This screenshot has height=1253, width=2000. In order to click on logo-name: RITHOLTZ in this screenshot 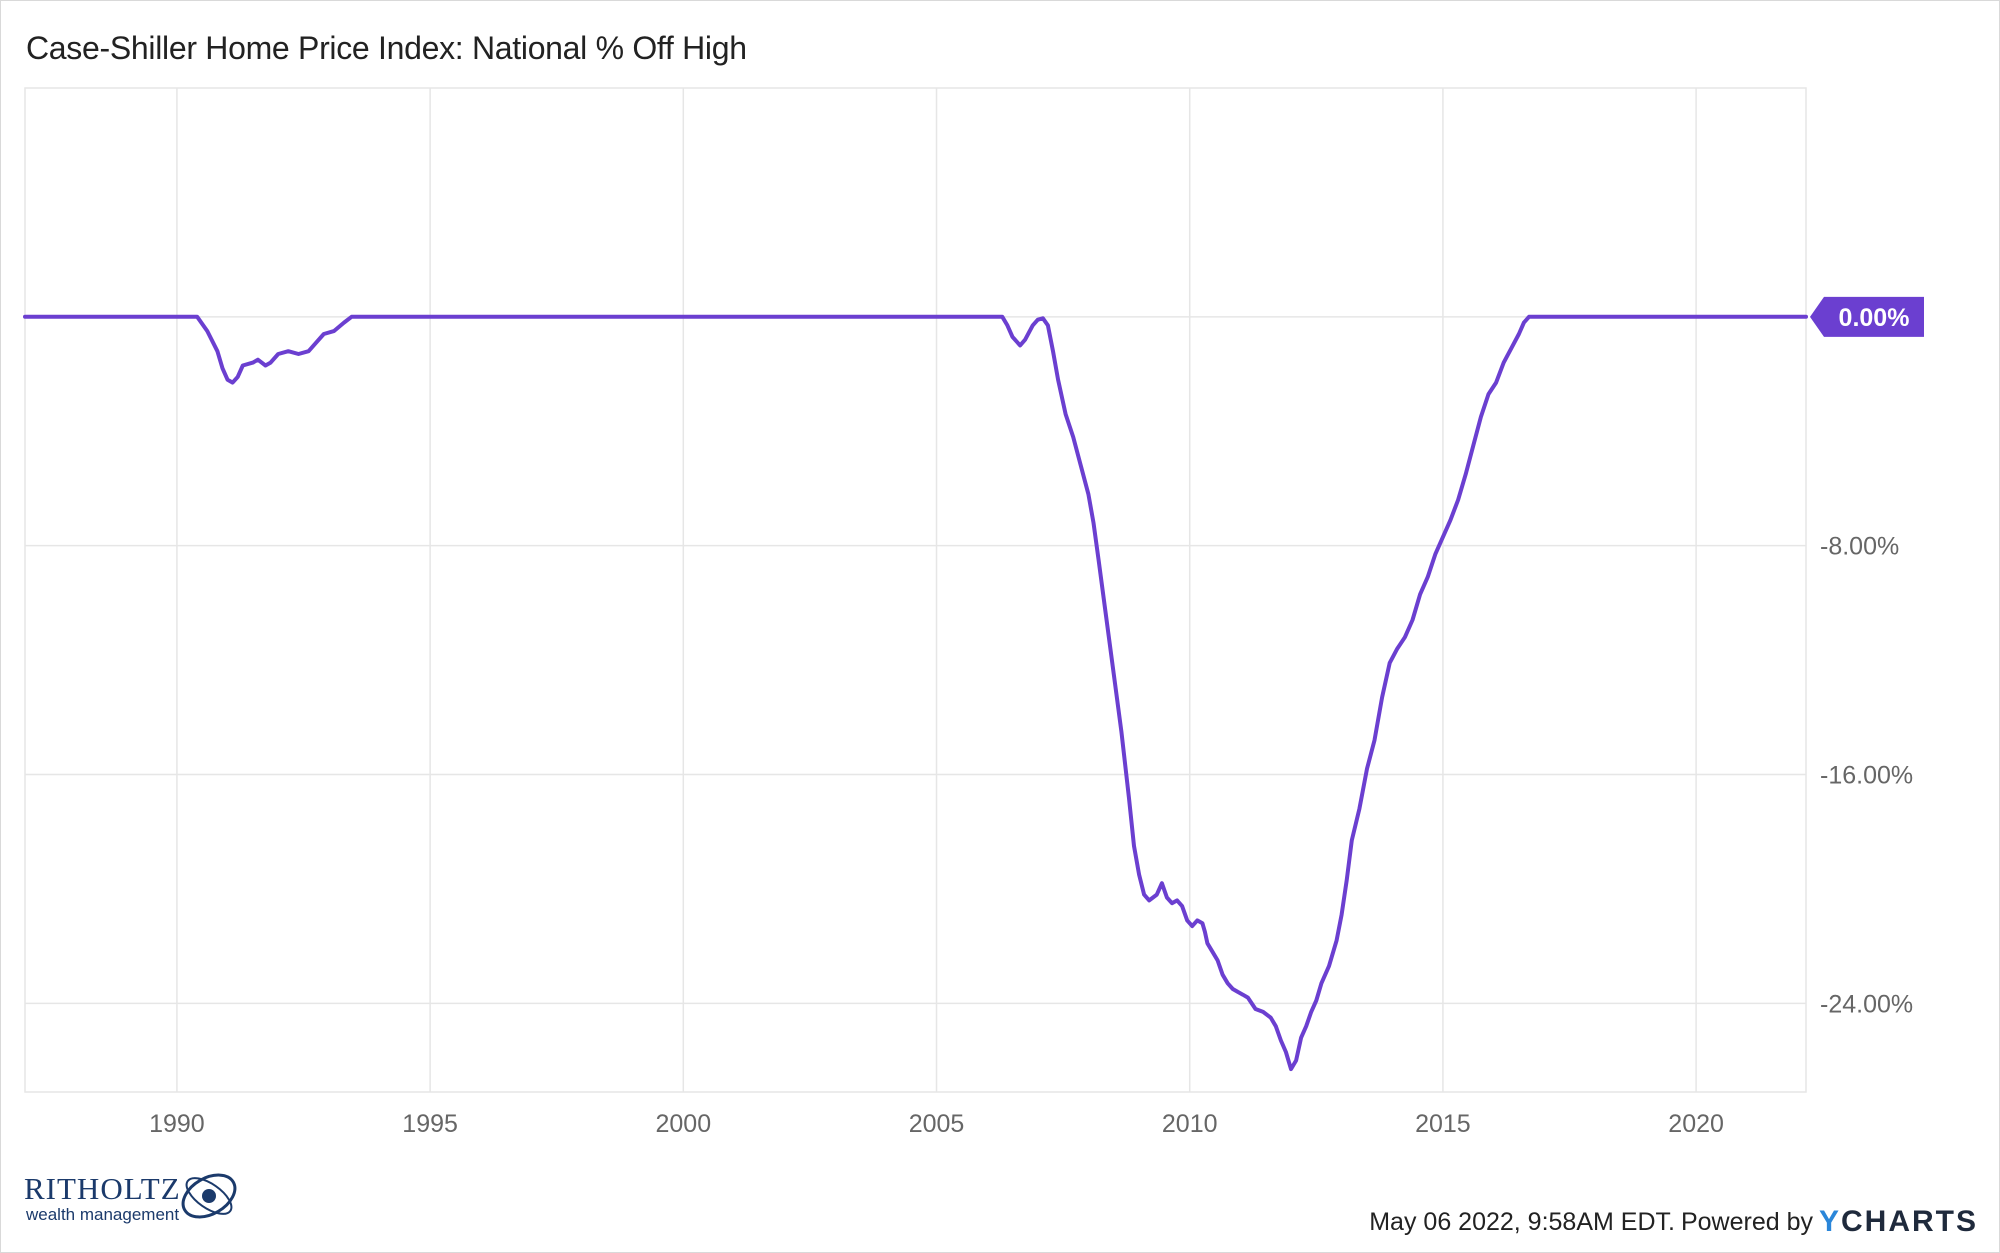, I will do `click(102, 1188)`.